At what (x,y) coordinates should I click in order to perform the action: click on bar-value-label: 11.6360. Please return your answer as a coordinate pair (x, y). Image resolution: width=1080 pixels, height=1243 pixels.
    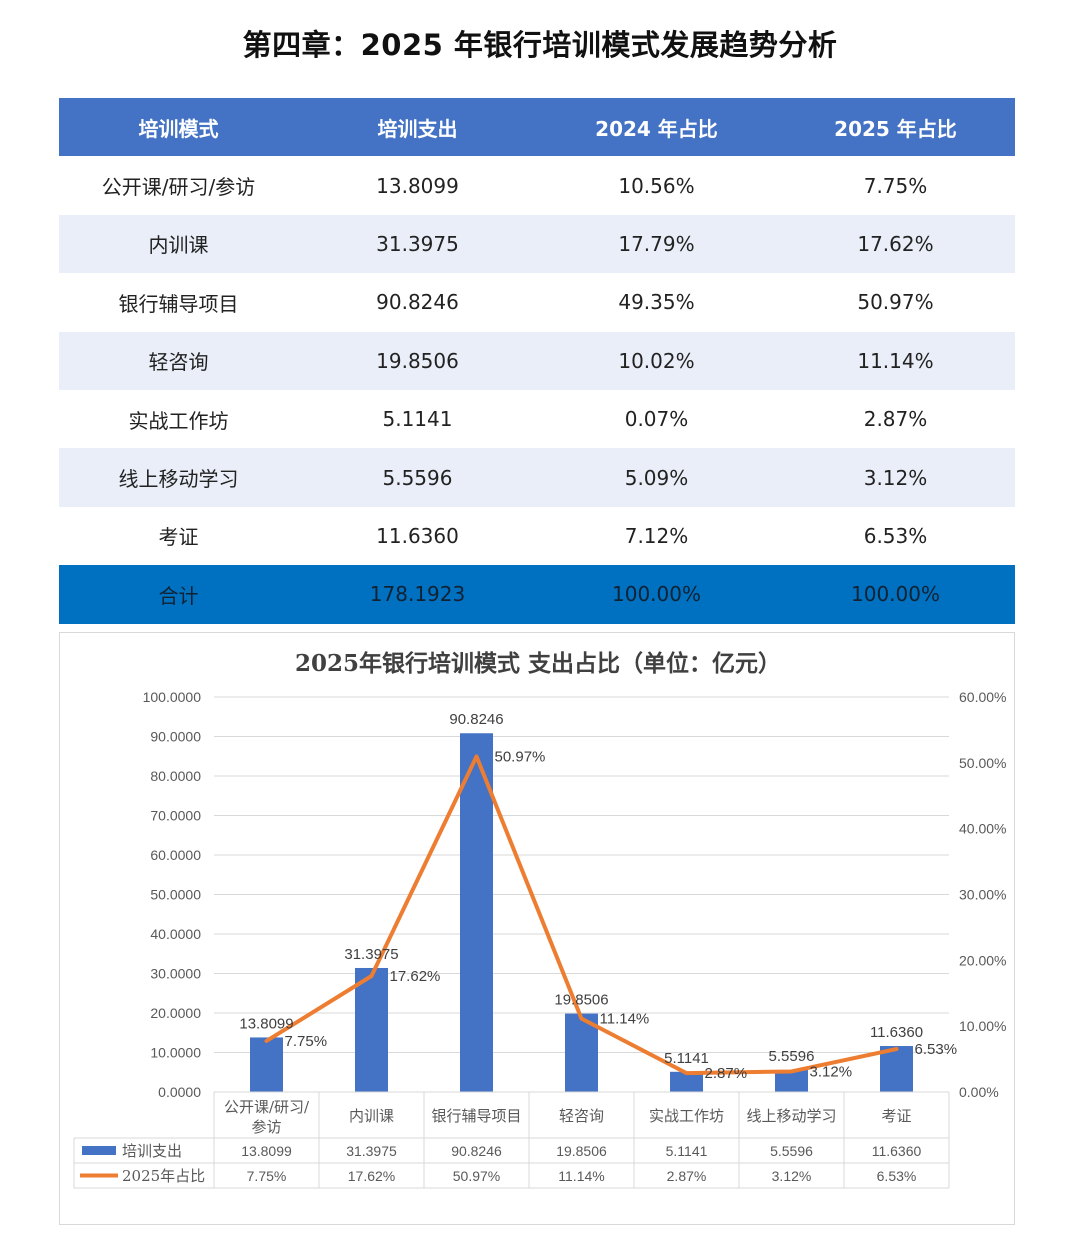
    Looking at the image, I should click on (896, 1032).